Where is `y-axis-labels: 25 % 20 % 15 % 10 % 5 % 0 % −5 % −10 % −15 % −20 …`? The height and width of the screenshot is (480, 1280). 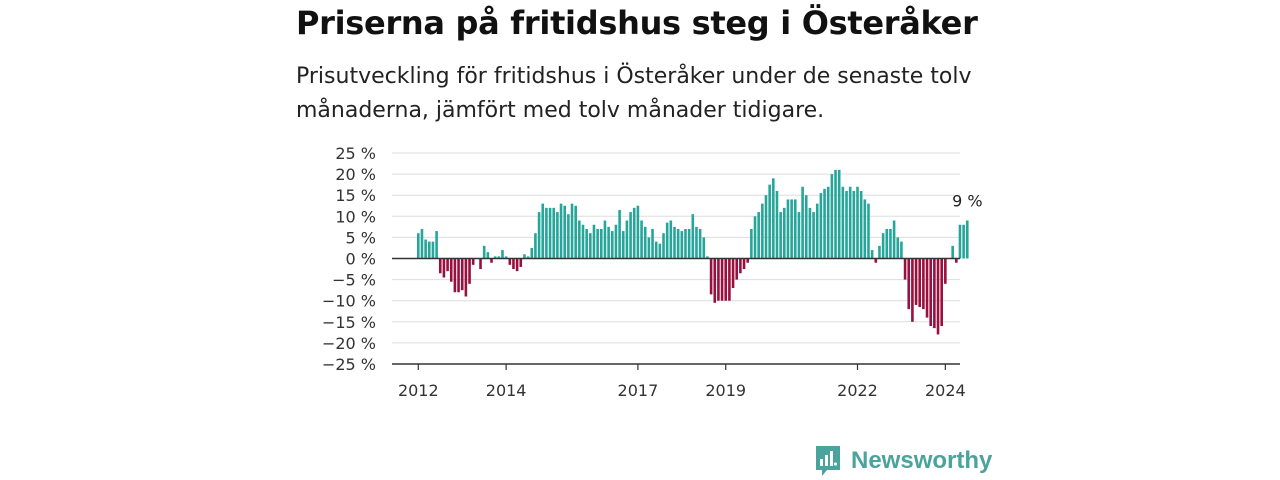 y-axis-labels: 25 % 20 % 15 % 10 % 5 % 0 % −5 % −10 % −15 % −20 … is located at coordinates (349, 259).